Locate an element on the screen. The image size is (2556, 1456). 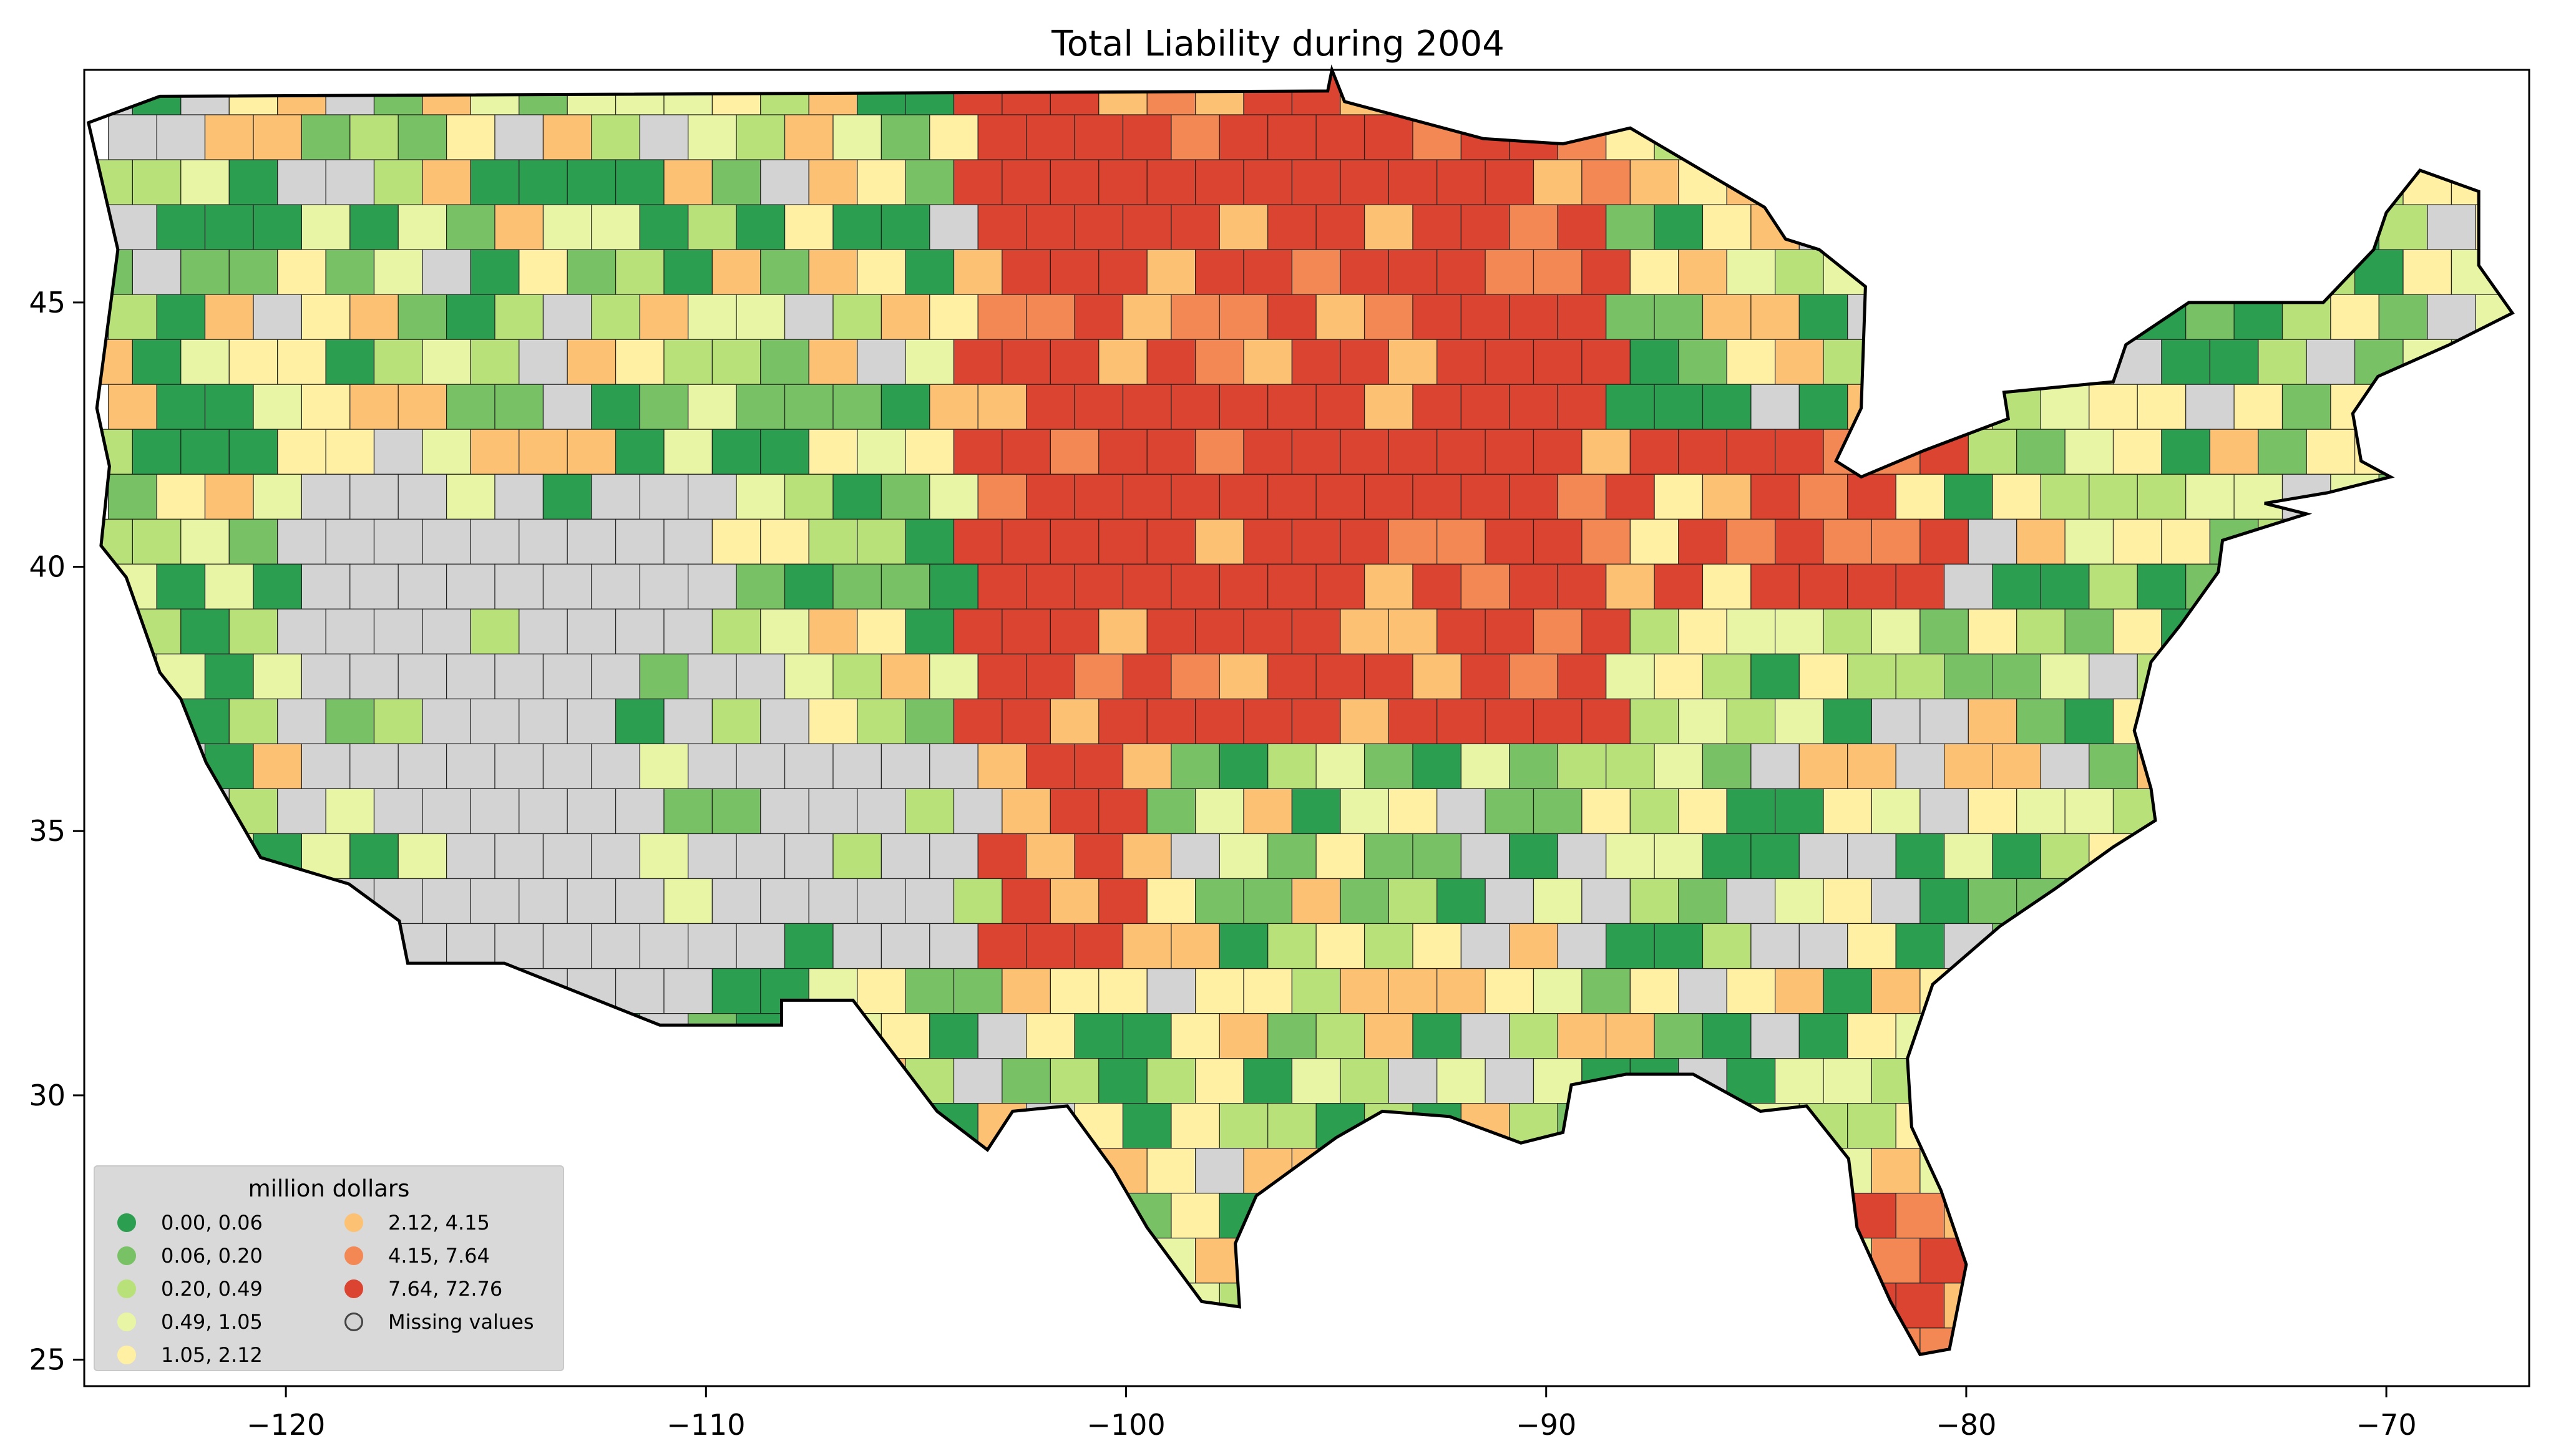
y-tick-label: 35 is located at coordinates (47, 831).